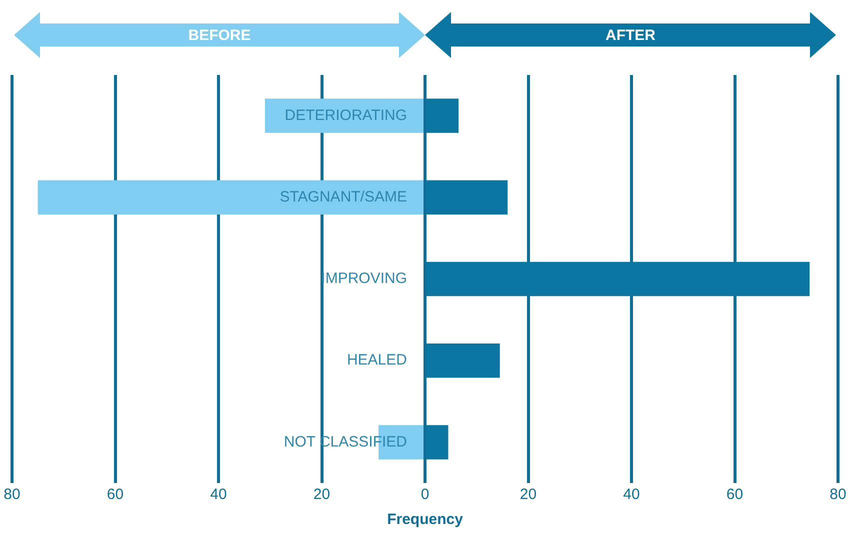 The image size is (850, 537). Describe the element at coordinates (219, 35) in the screenshot. I see `text: BEFORE` at that location.